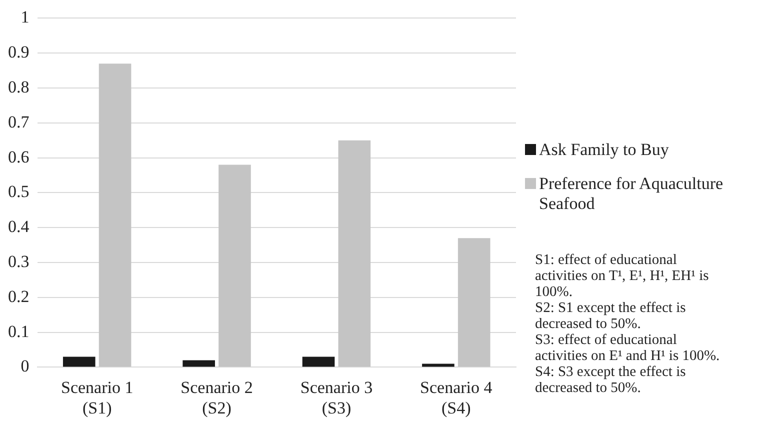 The image size is (764, 422). I want to click on y-tick-label: 1, so click(25, 17).